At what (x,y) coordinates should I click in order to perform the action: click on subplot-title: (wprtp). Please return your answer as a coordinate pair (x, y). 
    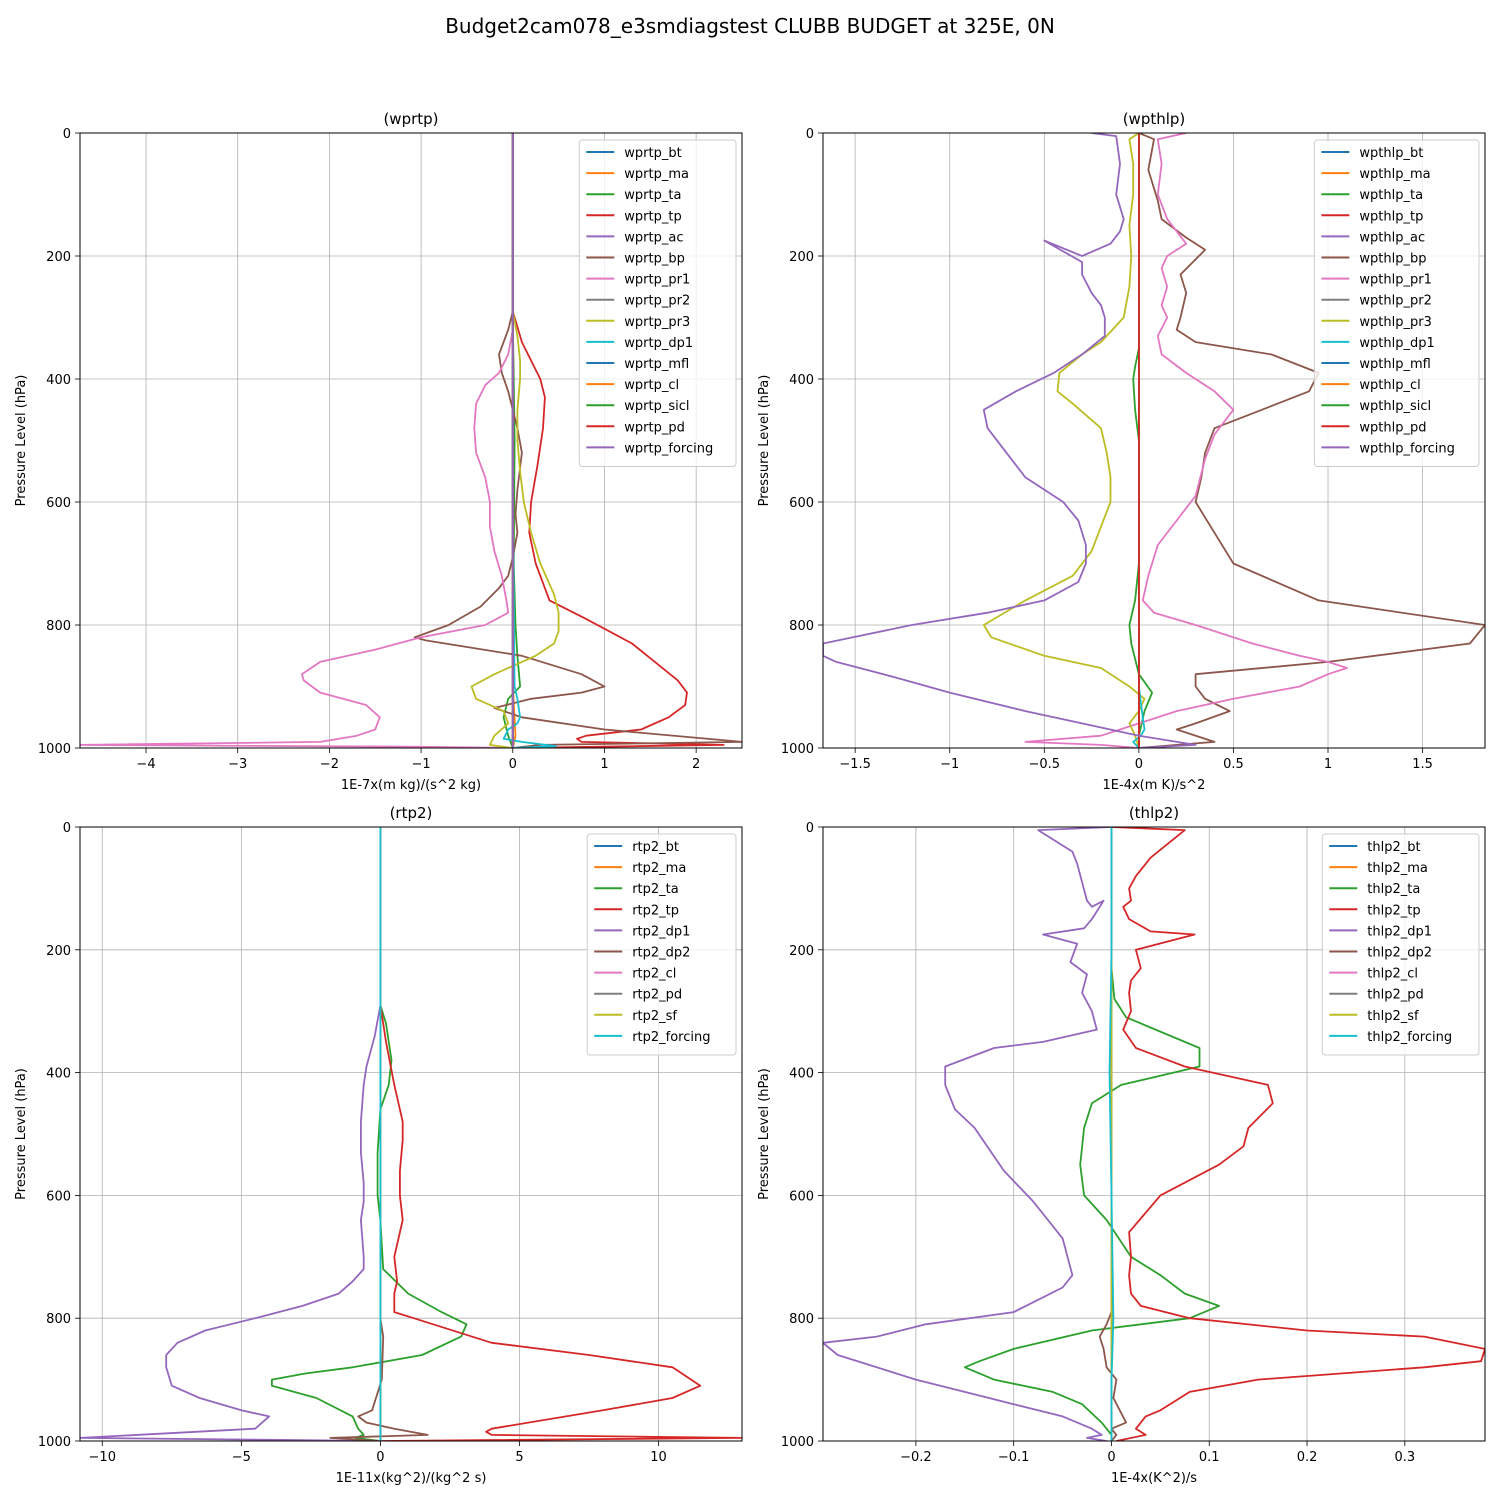
    Looking at the image, I should click on (410, 119).